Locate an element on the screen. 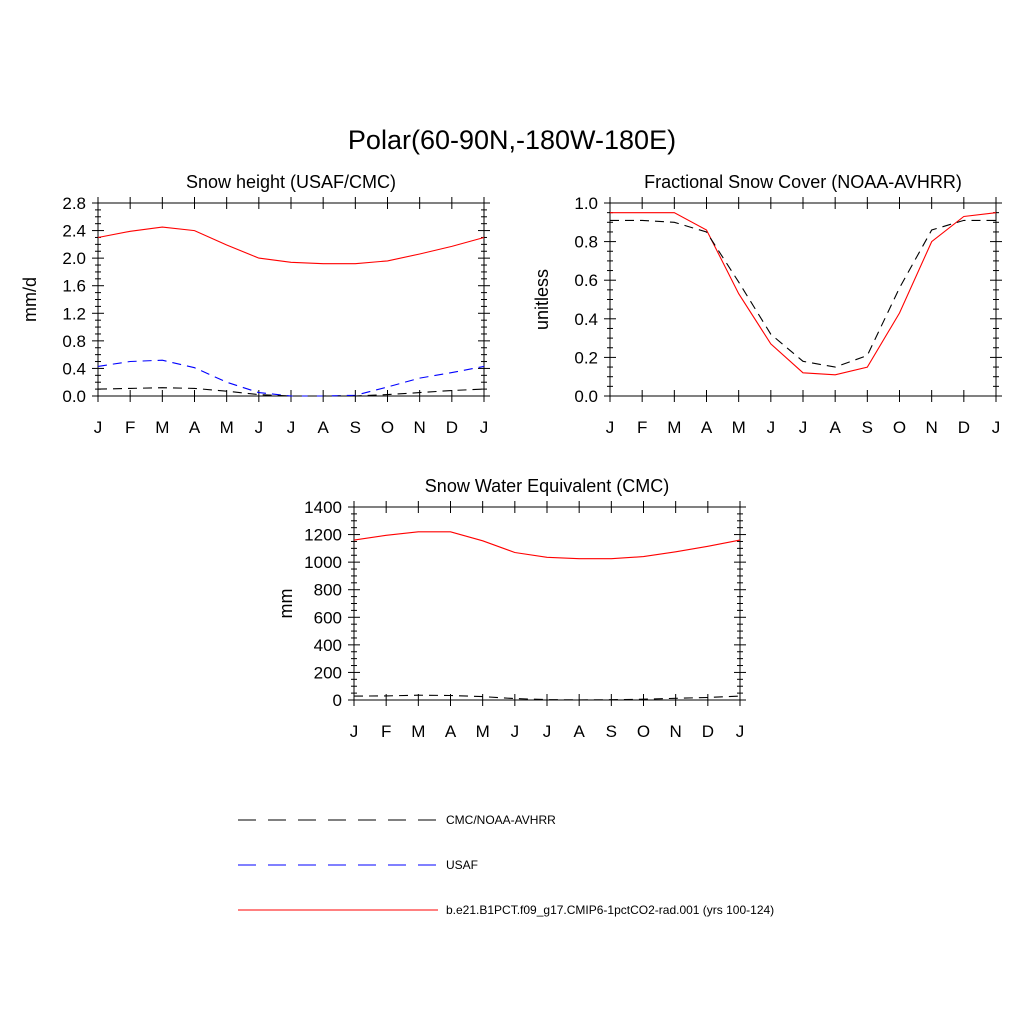 The image size is (1024, 1024). y-axis-label: mm/d is located at coordinates (30, 299).